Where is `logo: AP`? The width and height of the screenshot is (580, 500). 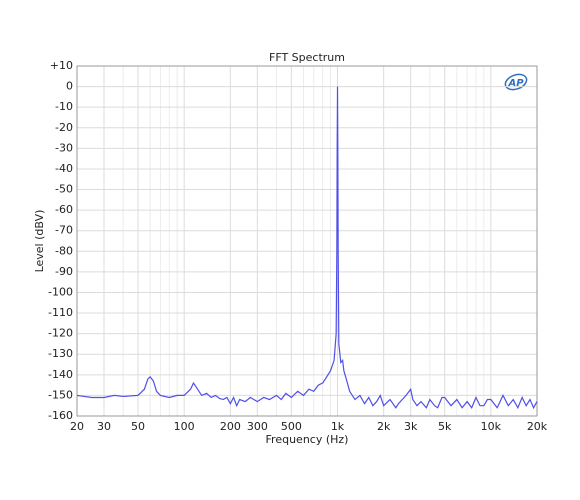 logo: AP is located at coordinates (516, 82).